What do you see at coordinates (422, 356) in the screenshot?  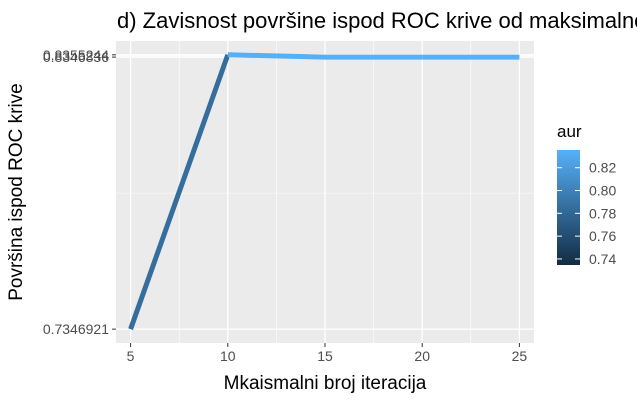 I see `x-tick-label: 20` at bounding box center [422, 356].